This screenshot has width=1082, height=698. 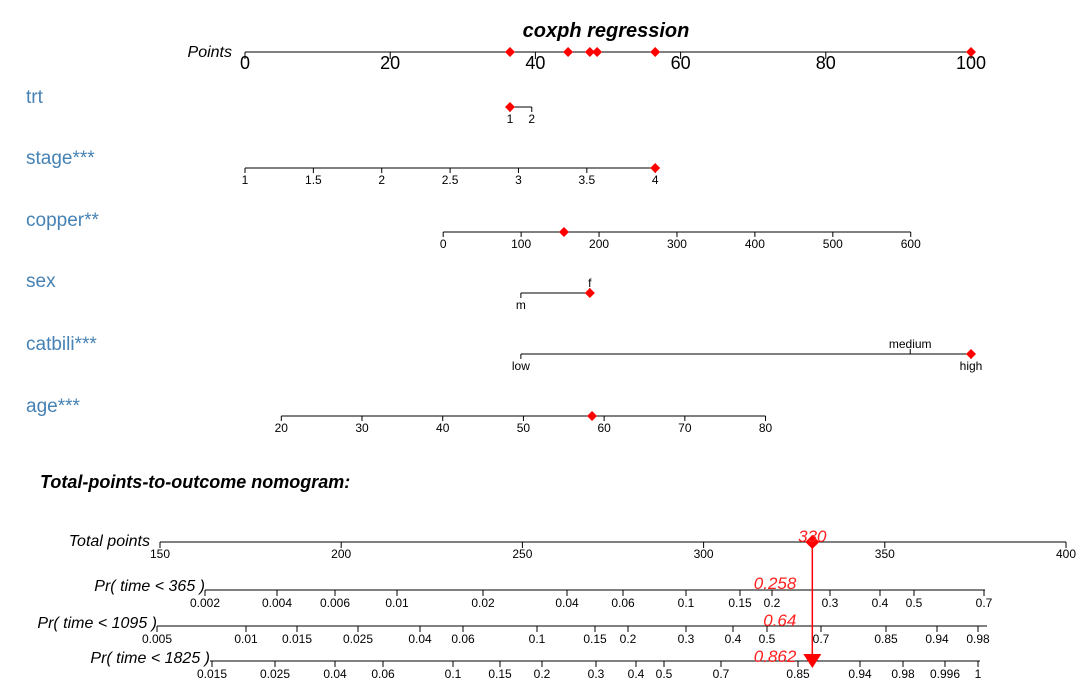 What do you see at coordinates (599, 244) in the screenshot?
I see `variable-tick-label: 200` at bounding box center [599, 244].